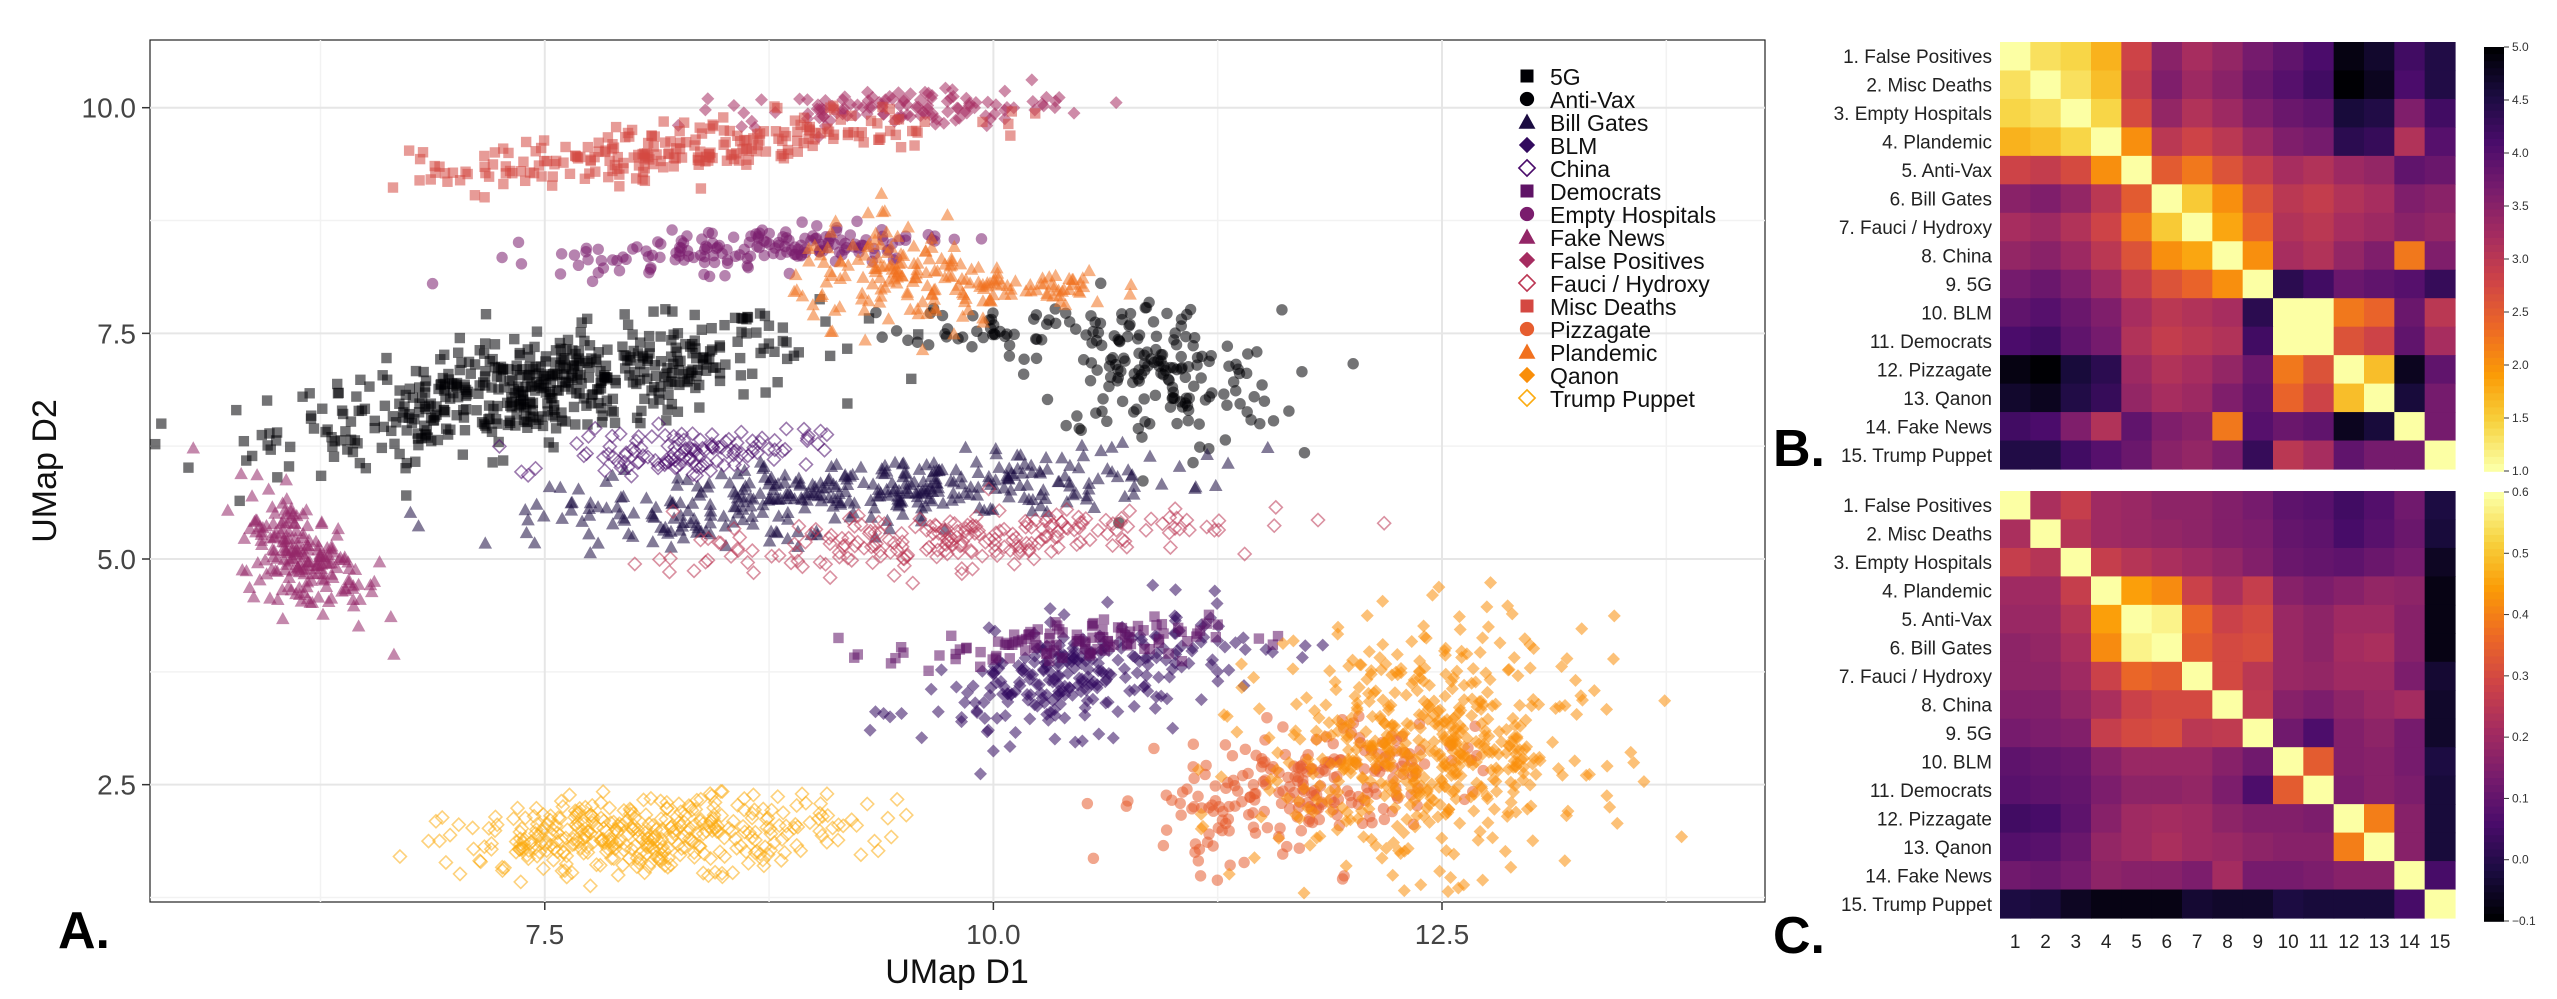  What do you see at coordinates (2520, 860) in the screenshot?
I see `colorbar-tick-label: 0.0` at bounding box center [2520, 860].